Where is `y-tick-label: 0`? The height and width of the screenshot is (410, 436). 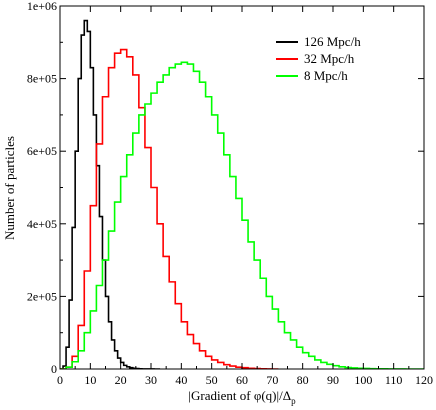
y-tick-label: 0 is located at coordinates (54, 369).